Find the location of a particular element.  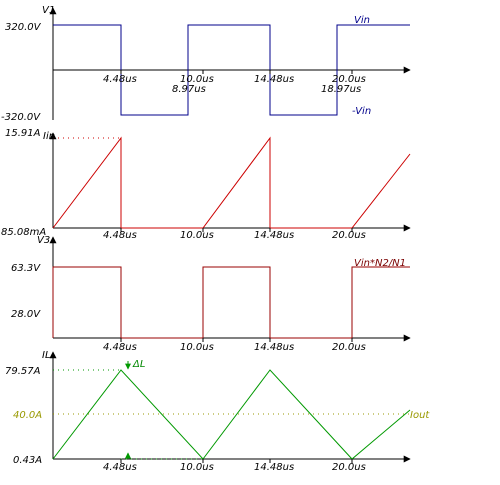

il-x-tick-label: 14.48us is located at coordinates (274, 467).